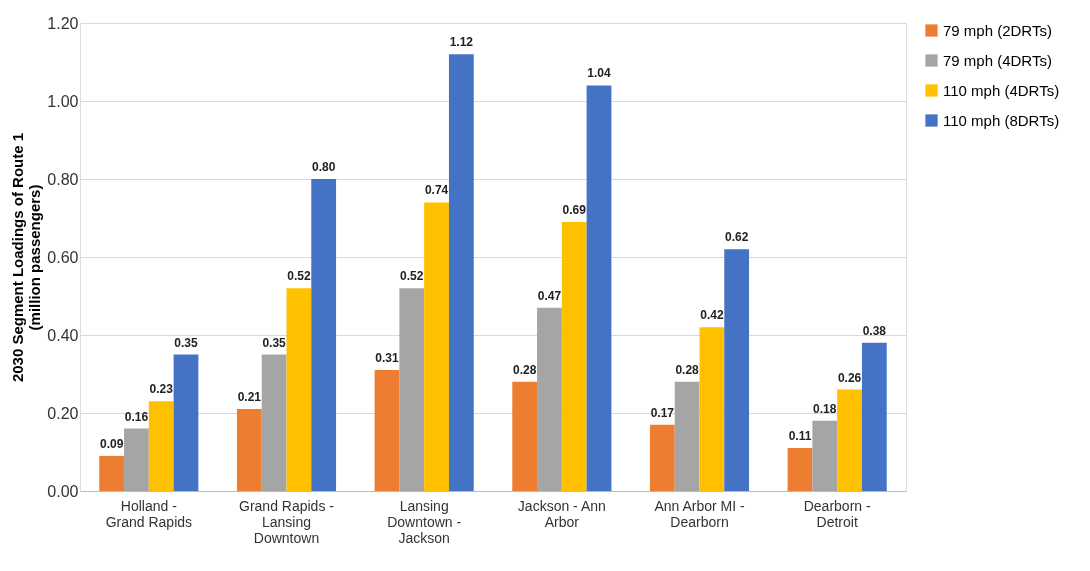 The height and width of the screenshot is (571, 1090). What do you see at coordinates (599, 73) in the screenshot?
I see `data-label: 1.04` at bounding box center [599, 73].